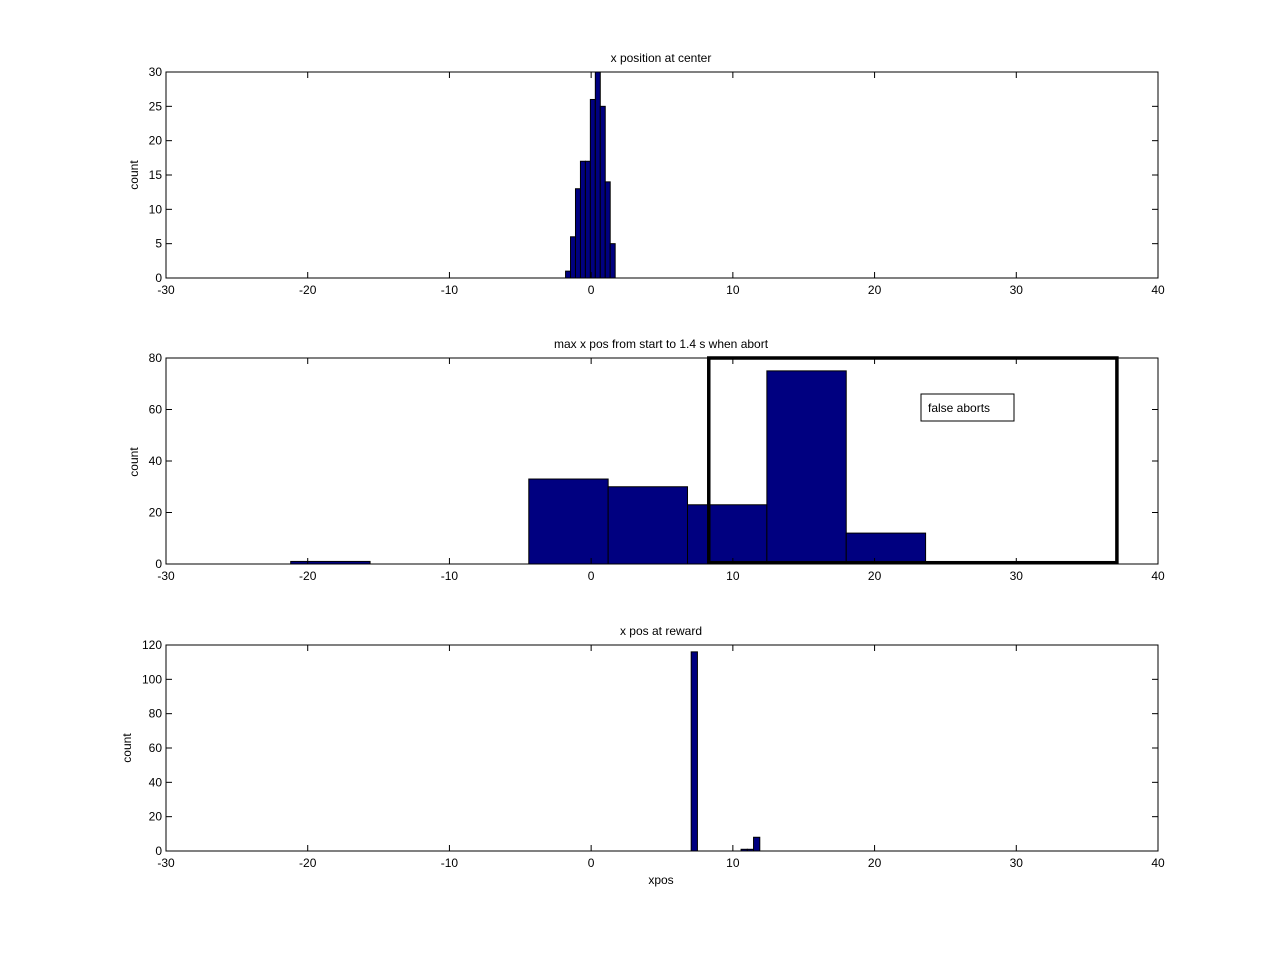 The width and height of the screenshot is (1280, 956). Describe the element at coordinates (158, 244) in the screenshot. I see `y-tick-label: 5` at that location.